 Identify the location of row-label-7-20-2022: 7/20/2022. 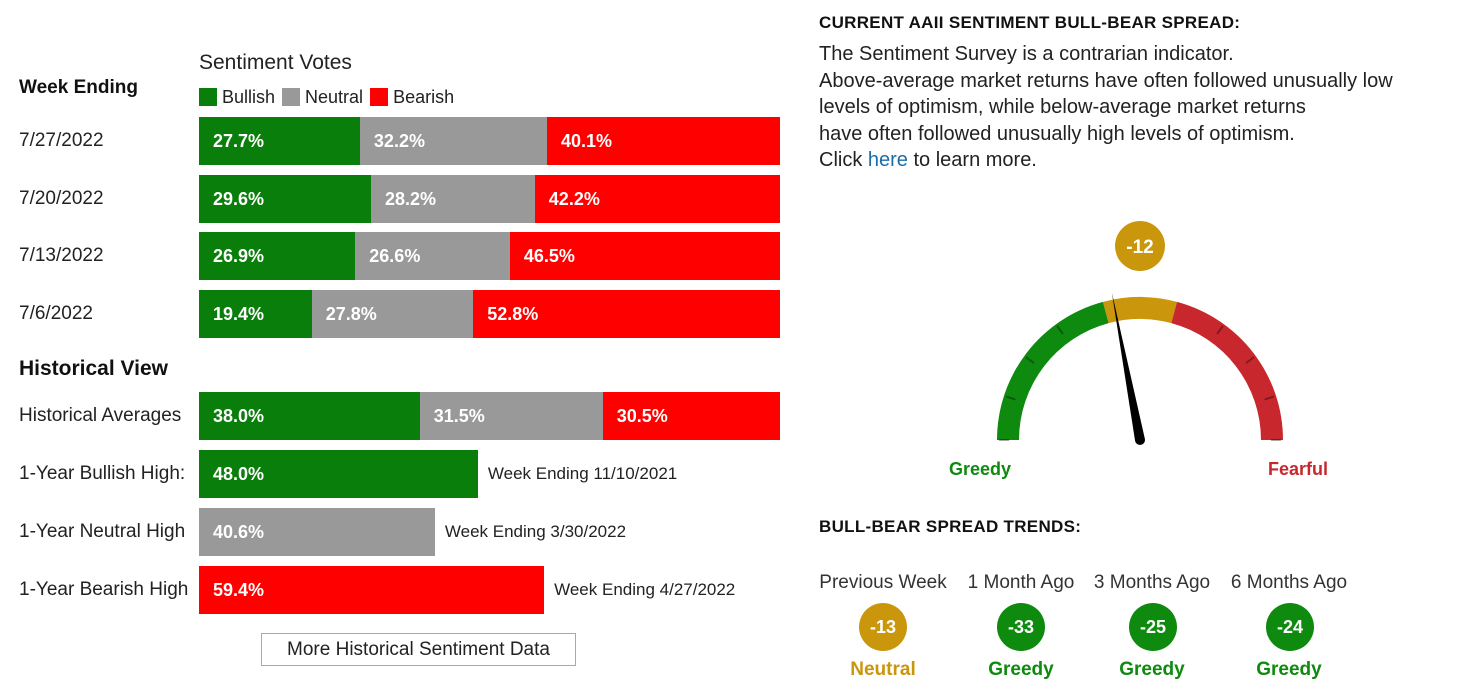
(61, 198).